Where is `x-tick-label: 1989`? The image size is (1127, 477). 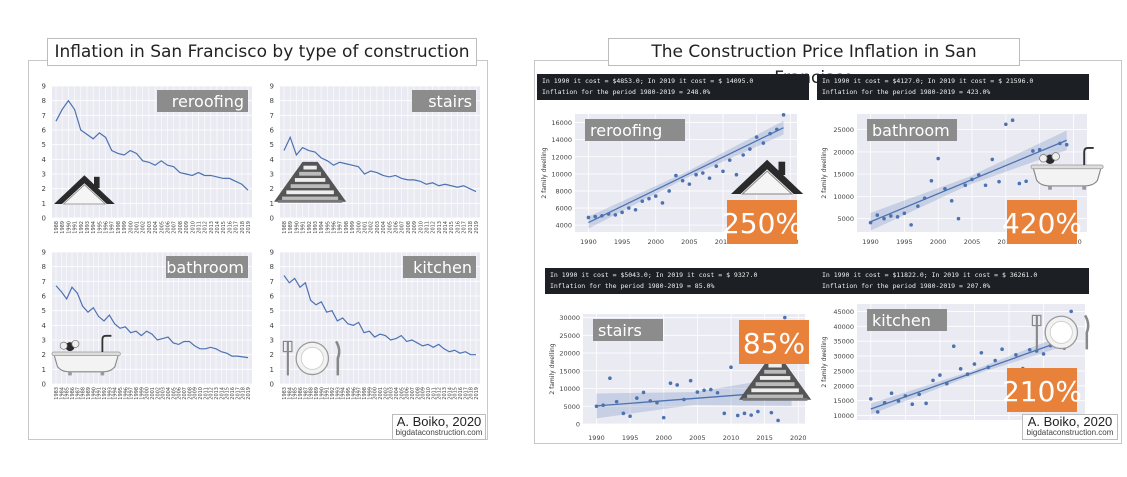 x-tick-label: 1989 is located at coordinates (89, 393).